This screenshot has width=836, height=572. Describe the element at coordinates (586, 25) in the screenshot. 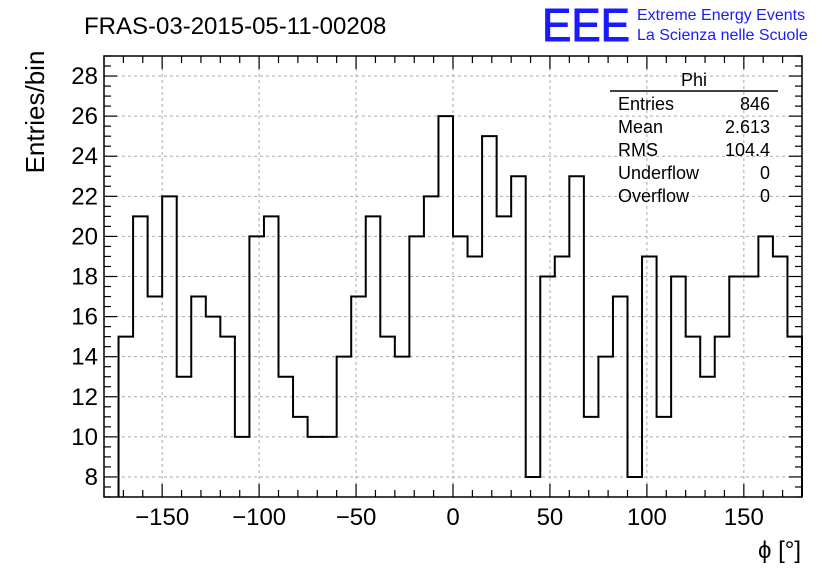

I see `logo-text: EEE` at that location.